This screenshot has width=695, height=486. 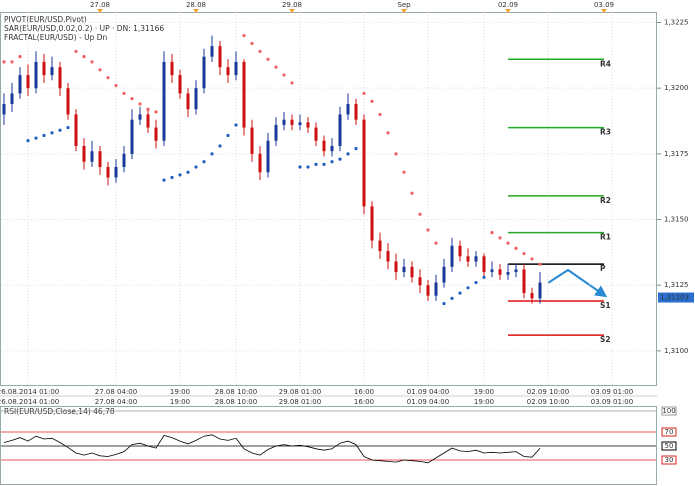 I want to click on top-time-label: Sep, so click(x=404, y=5).